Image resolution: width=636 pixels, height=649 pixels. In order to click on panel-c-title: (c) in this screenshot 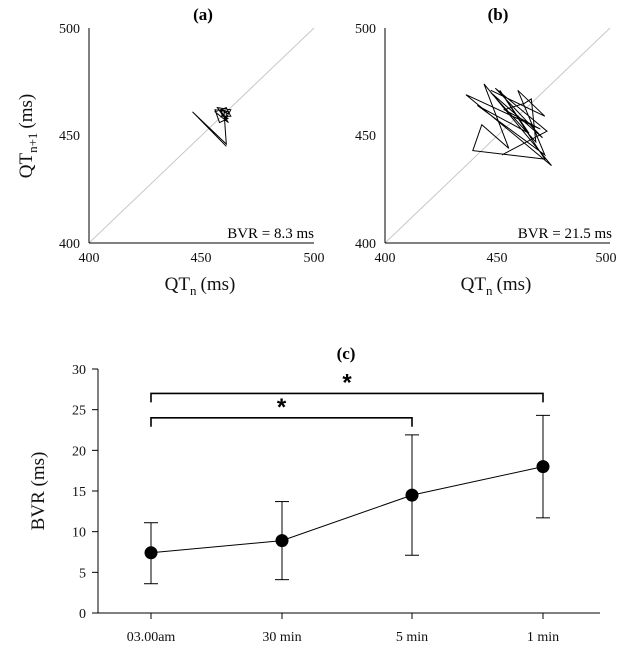, I will do `click(346, 353)`.